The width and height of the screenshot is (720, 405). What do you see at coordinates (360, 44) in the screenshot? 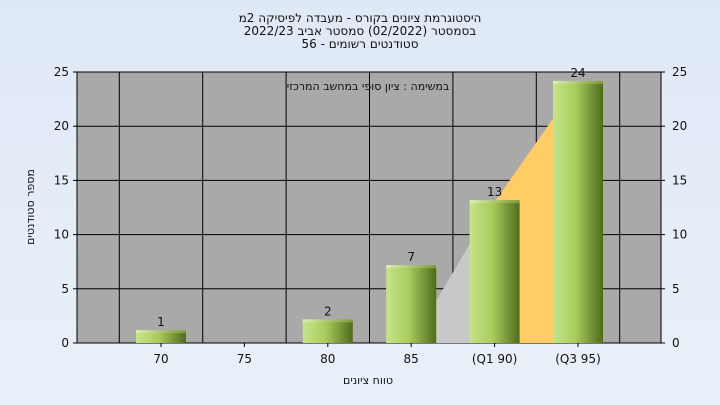
I see `chart-title-line-3: סטודנטים רשומים - 56` at bounding box center [360, 44].